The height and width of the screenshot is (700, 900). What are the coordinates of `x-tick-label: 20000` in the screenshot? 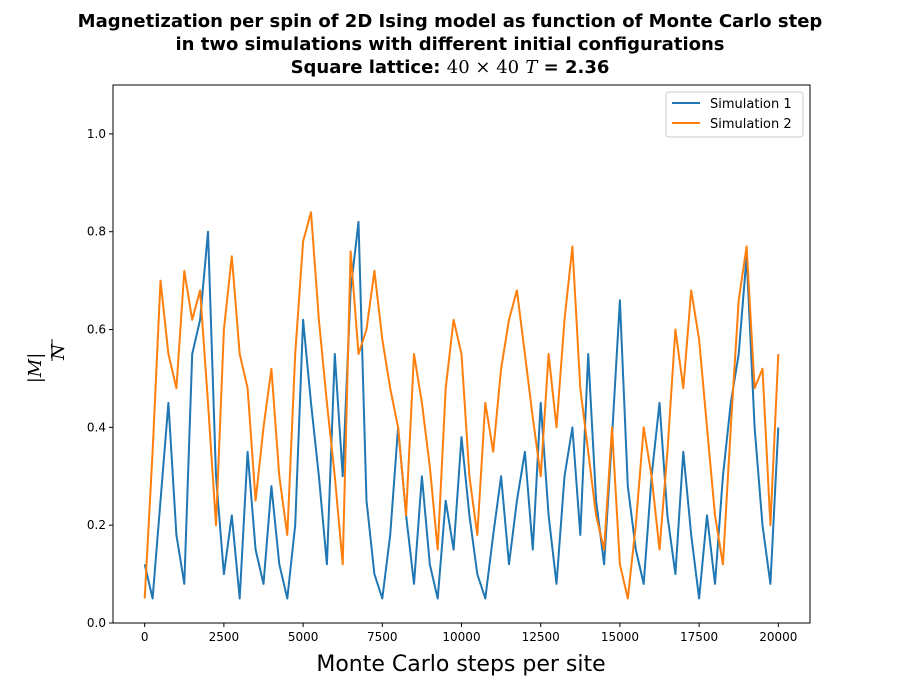 It's located at (778, 637).